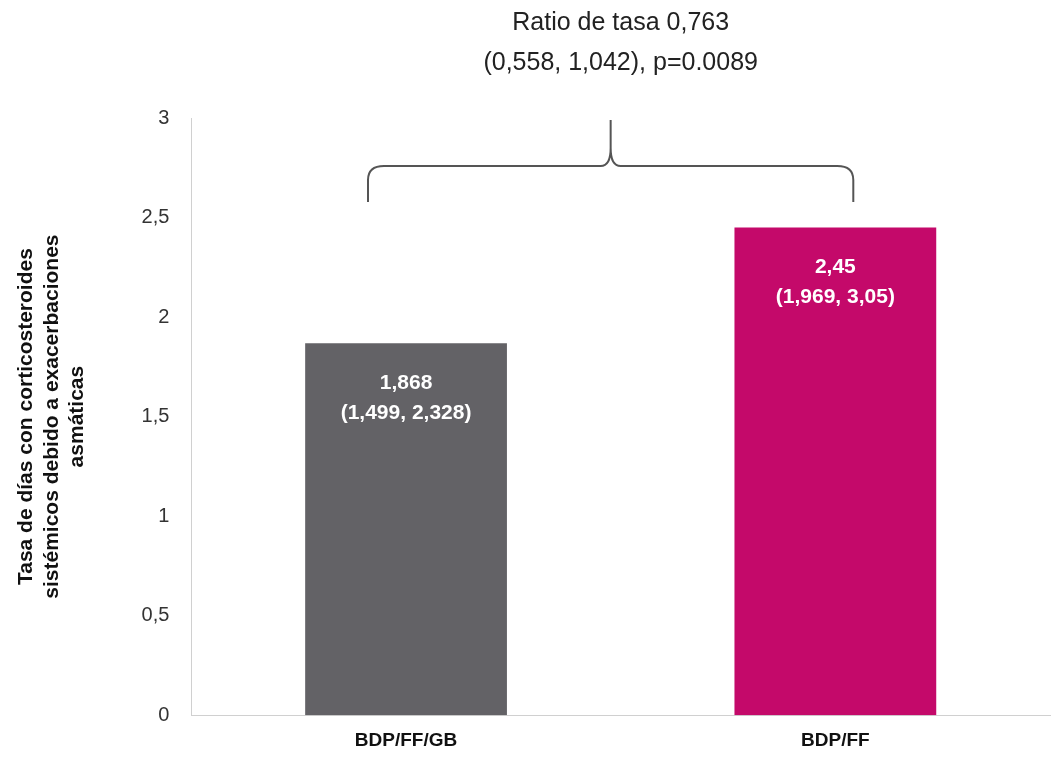 The image size is (1058, 774). What do you see at coordinates (406, 397) in the screenshot?
I see `data-label: 1,868 (1,499, 2,328)` at bounding box center [406, 397].